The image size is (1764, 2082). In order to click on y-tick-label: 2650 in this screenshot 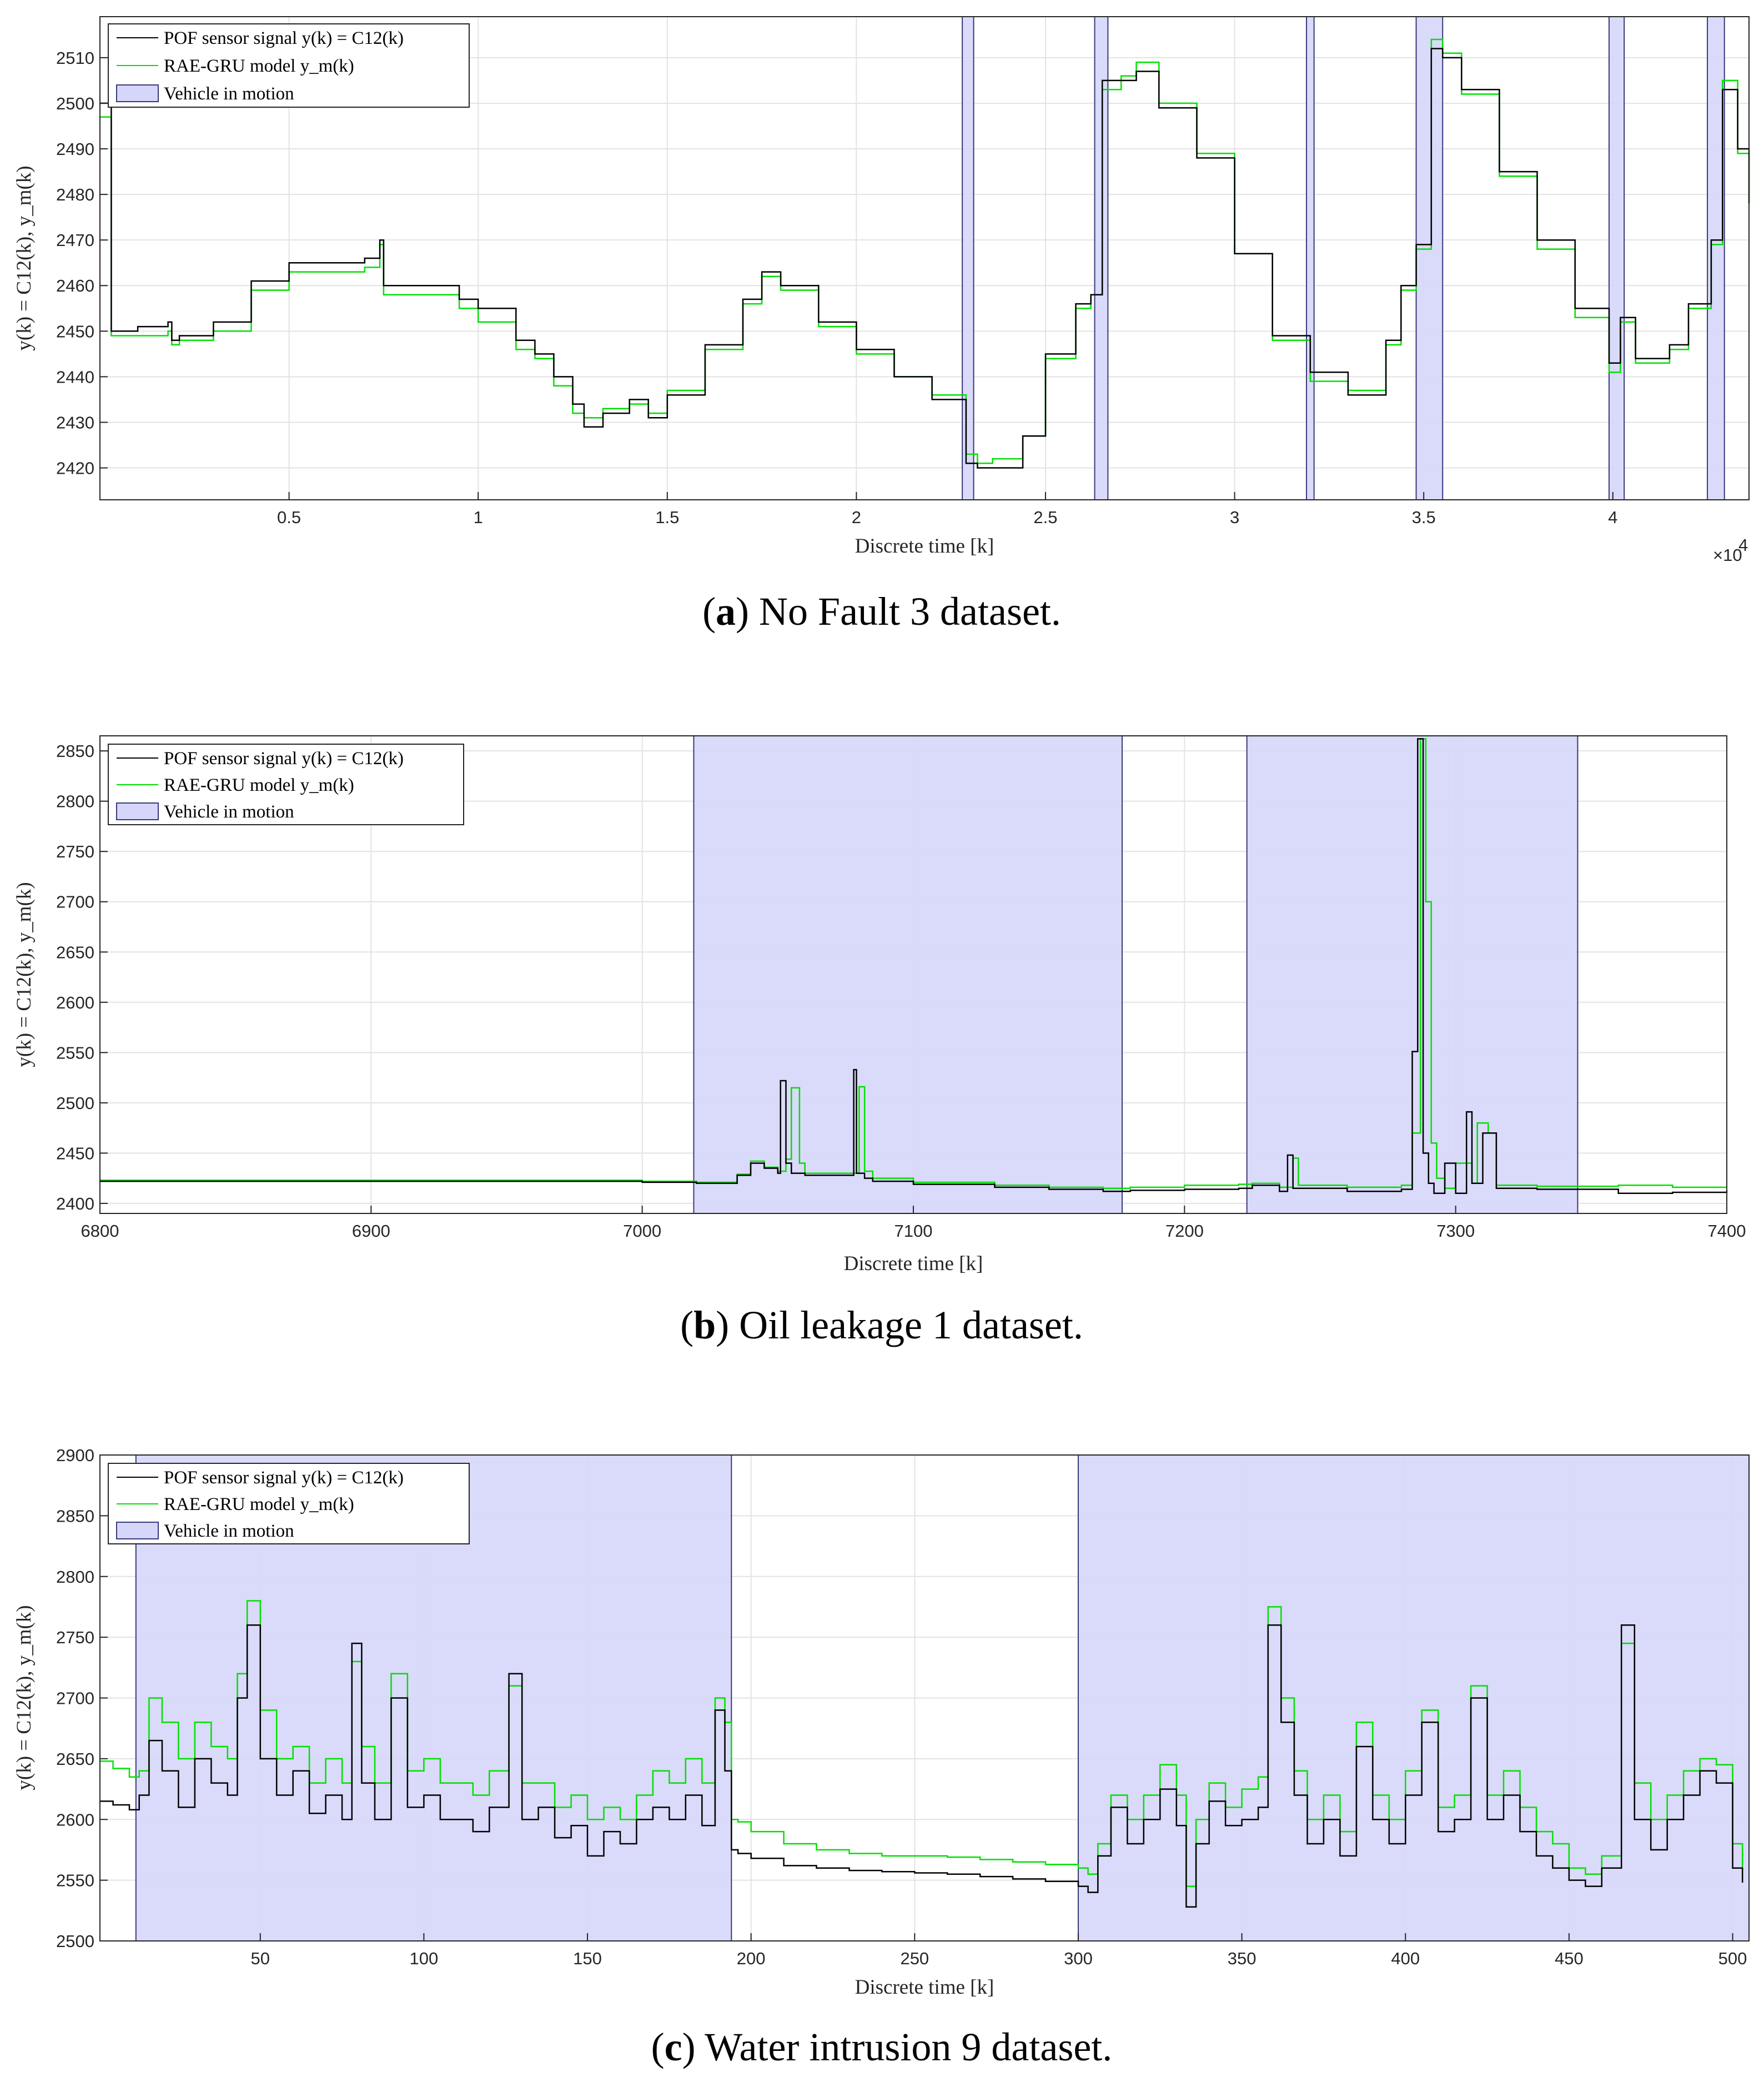, I will do `click(75, 1759)`.